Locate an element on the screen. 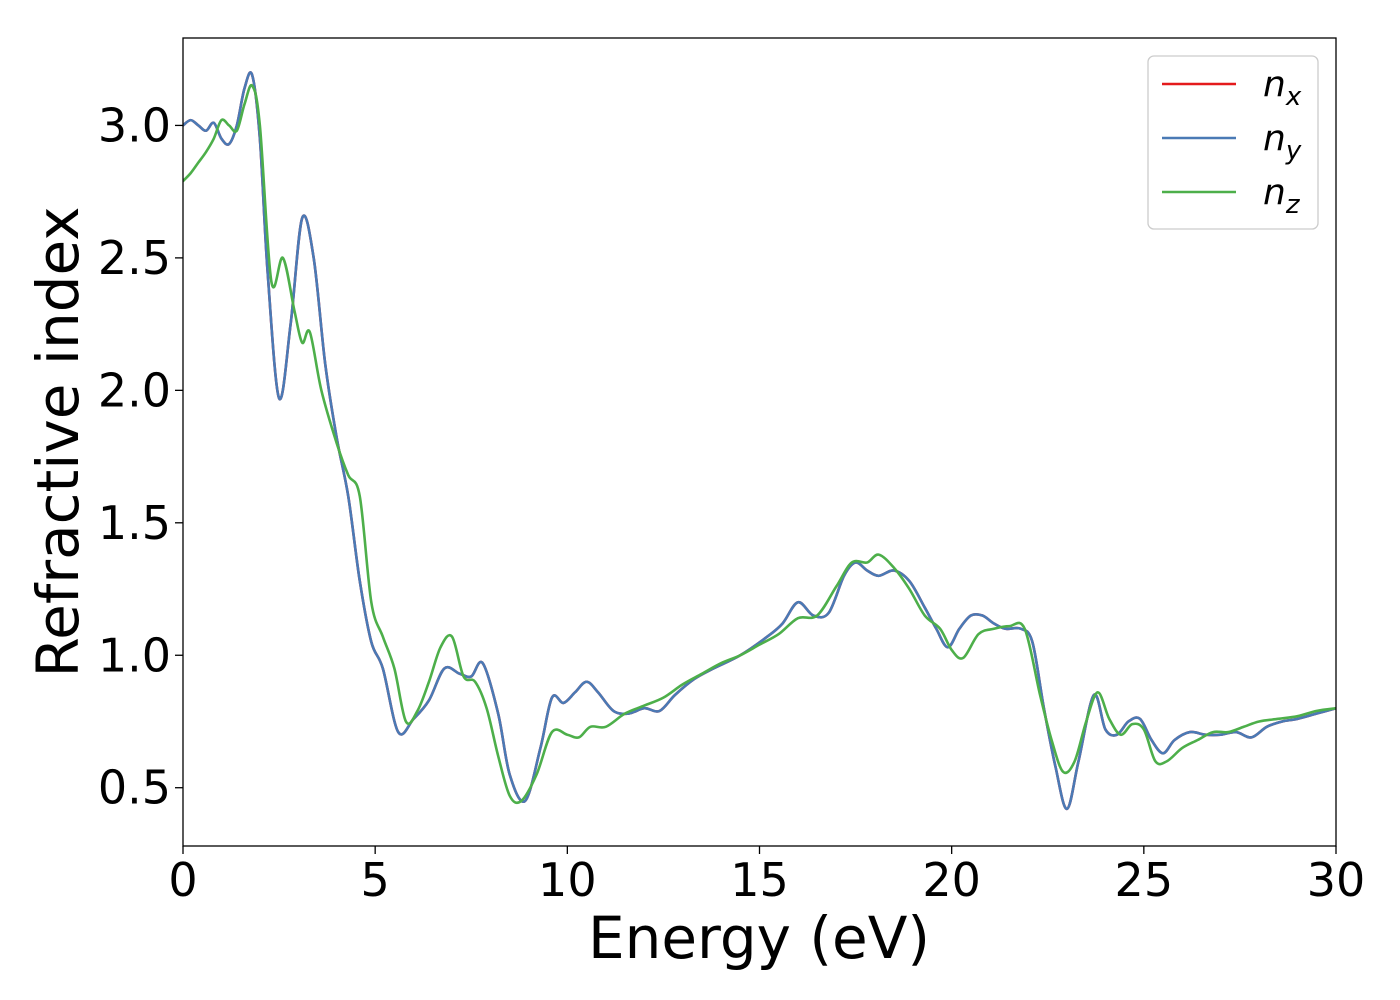  y-tick-label: 3.0 is located at coordinates (134, 125).